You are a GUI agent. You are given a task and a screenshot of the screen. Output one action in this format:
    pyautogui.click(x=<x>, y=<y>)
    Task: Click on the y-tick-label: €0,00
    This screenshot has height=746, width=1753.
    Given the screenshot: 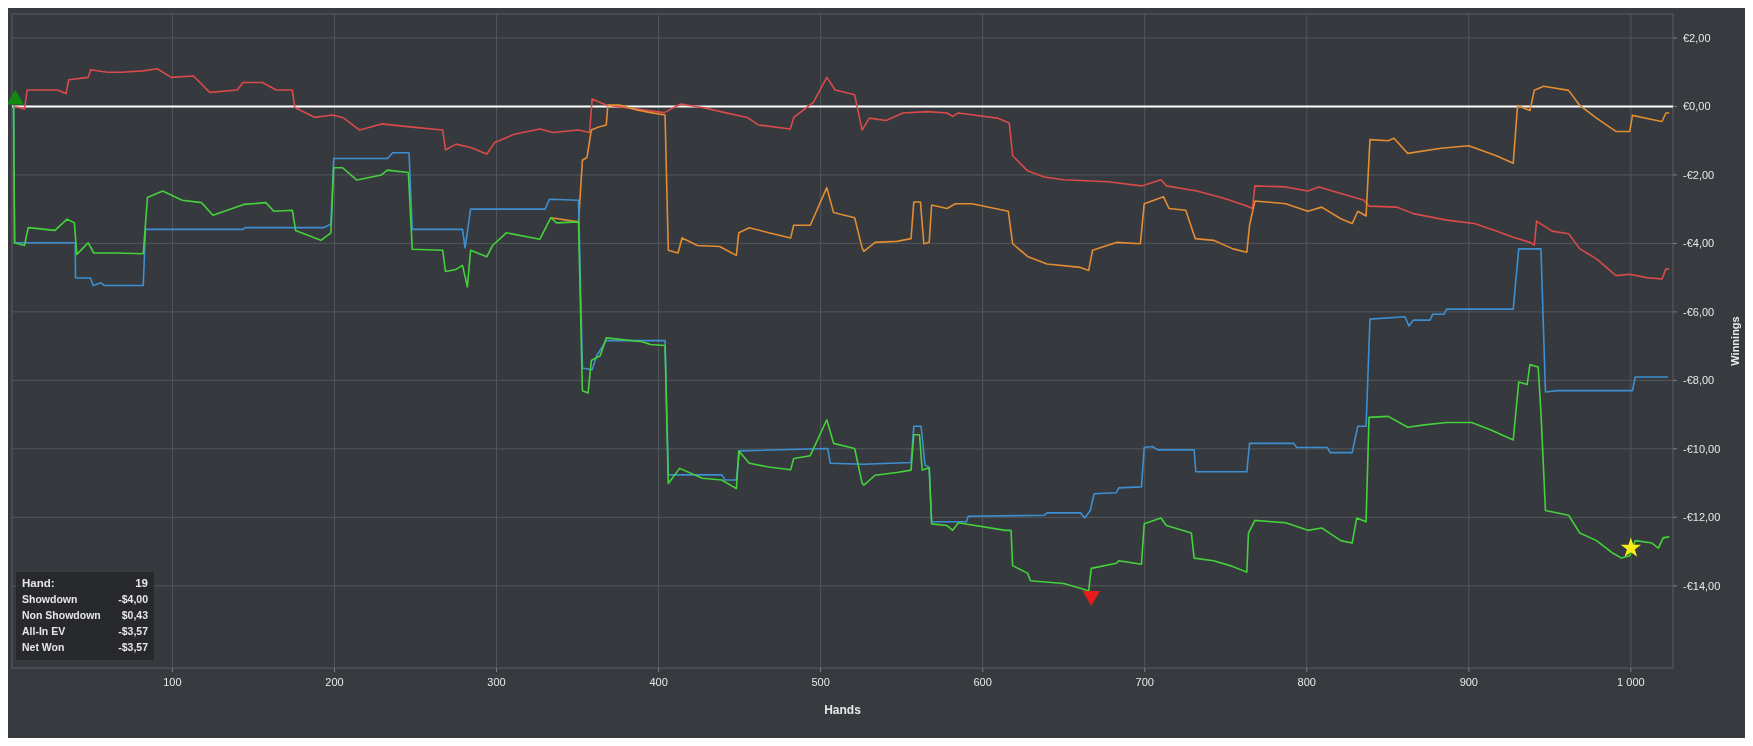 What is the action you would take?
    pyautogui.click(x=1697, y=106)
    